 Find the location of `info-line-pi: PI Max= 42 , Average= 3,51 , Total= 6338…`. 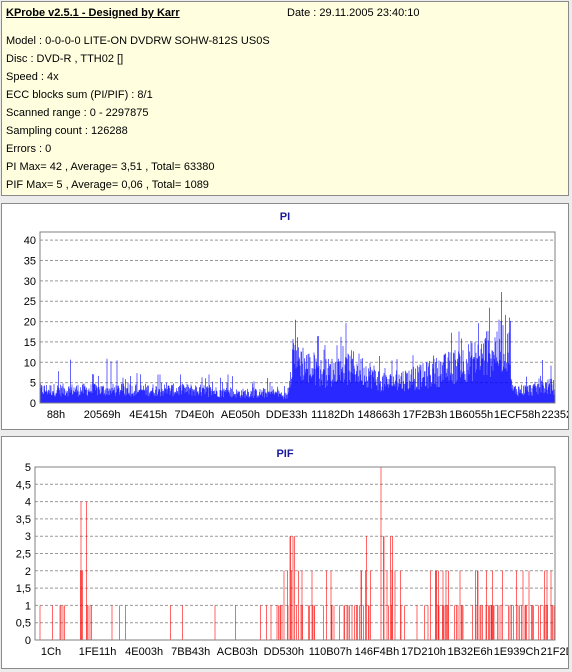

info-line-pi: PI Max= 42 , Average= 3,51 , Total= 6338… is located at coordinates (110, 167).